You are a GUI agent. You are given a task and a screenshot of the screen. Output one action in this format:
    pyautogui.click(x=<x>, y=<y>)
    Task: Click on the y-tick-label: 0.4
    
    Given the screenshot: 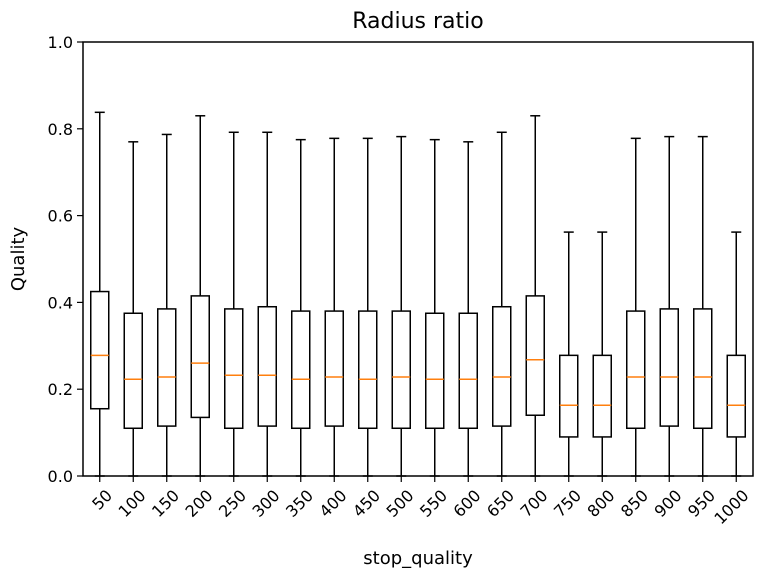 What is the action you would take?
    pyautogui.click(x=60, y=302)
    